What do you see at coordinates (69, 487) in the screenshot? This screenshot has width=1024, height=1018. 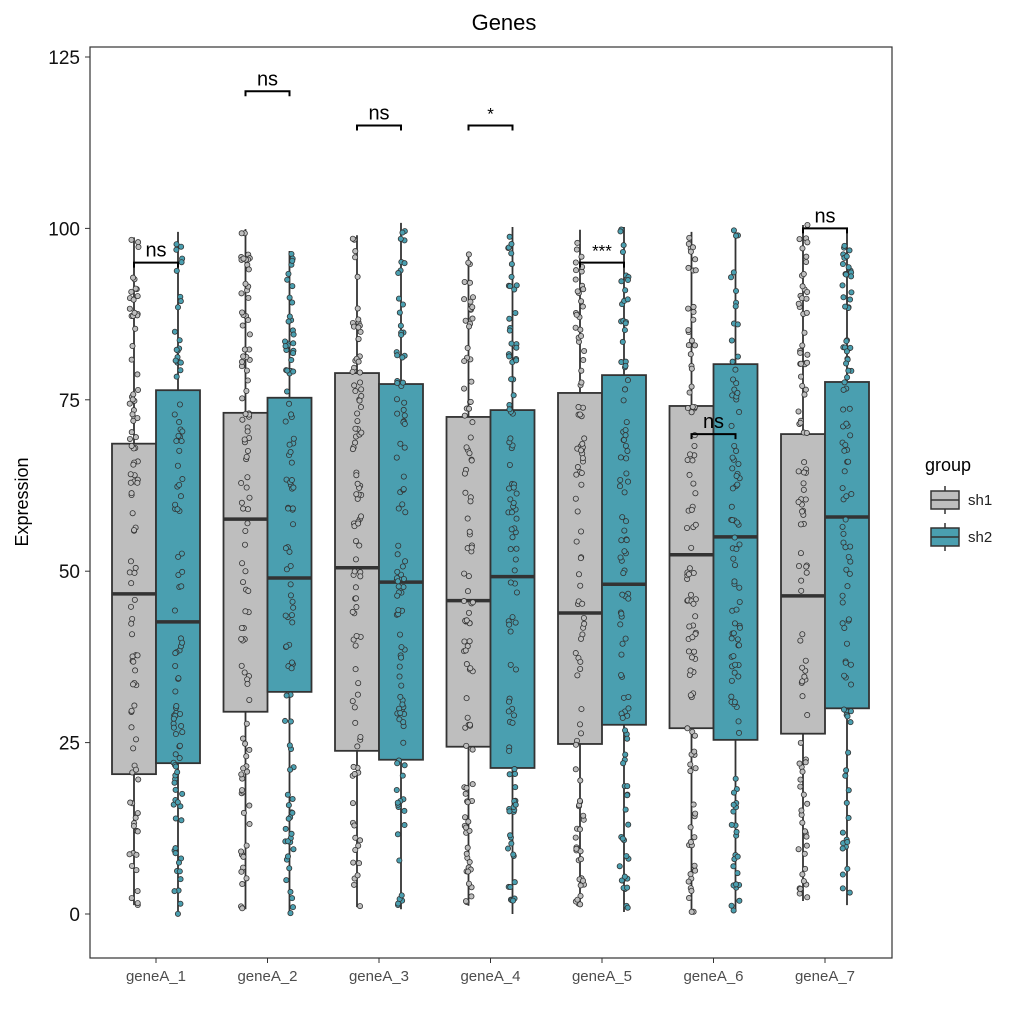 I see `y-axis: 0 25 50 75 100 125` at bounding box center [69, 487].